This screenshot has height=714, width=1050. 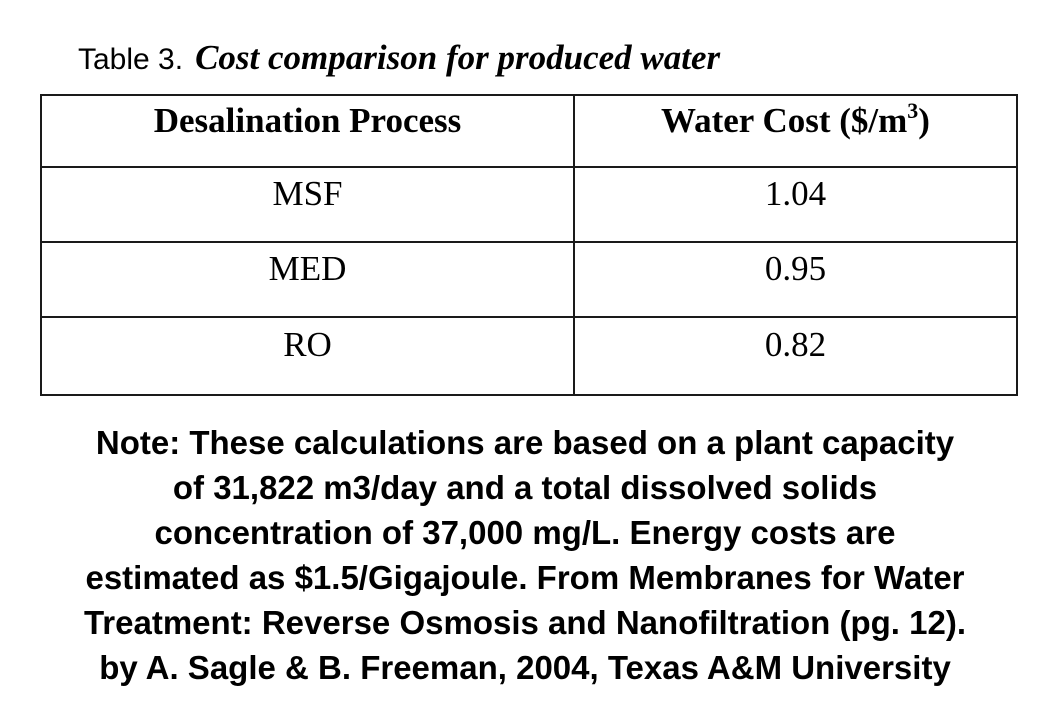 What do you see at coordinates (307, 279) in the screenshot?
I see `process-cell: MED` at bounding box center [307, 279].